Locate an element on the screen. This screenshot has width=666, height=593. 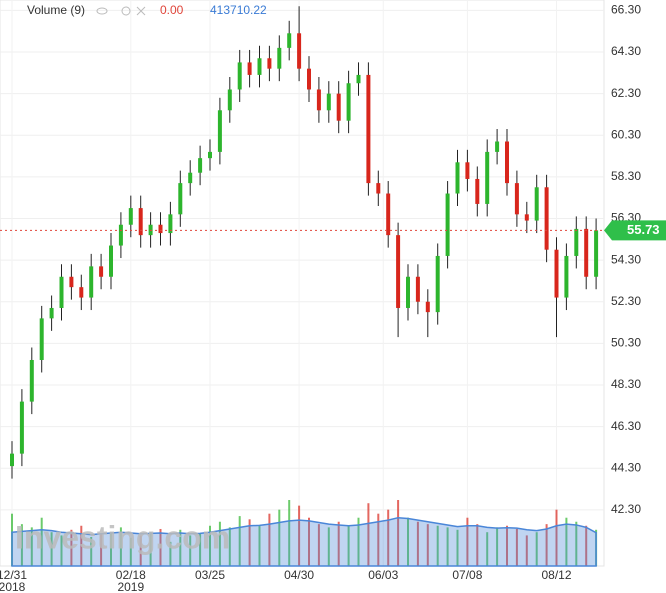
y-tick-label: 60.30 is located at coordinates (626, 134).